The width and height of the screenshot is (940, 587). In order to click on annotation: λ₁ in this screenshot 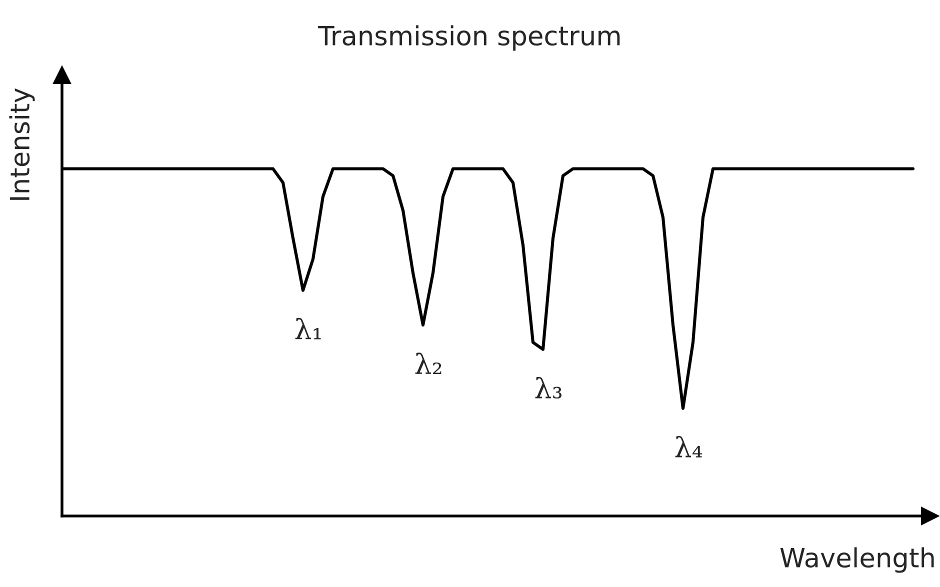, I will do `click(308, 329)`.